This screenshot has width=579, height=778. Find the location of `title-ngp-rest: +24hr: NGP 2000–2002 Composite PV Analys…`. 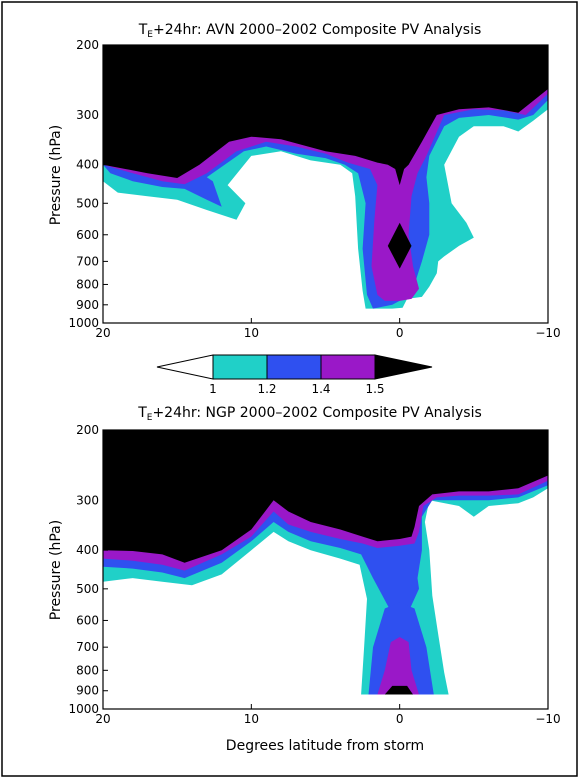

title-ngp-rest: +24hr: NGP 2000–2002 Composite PV Analys… is located at coordinates (316, 413).